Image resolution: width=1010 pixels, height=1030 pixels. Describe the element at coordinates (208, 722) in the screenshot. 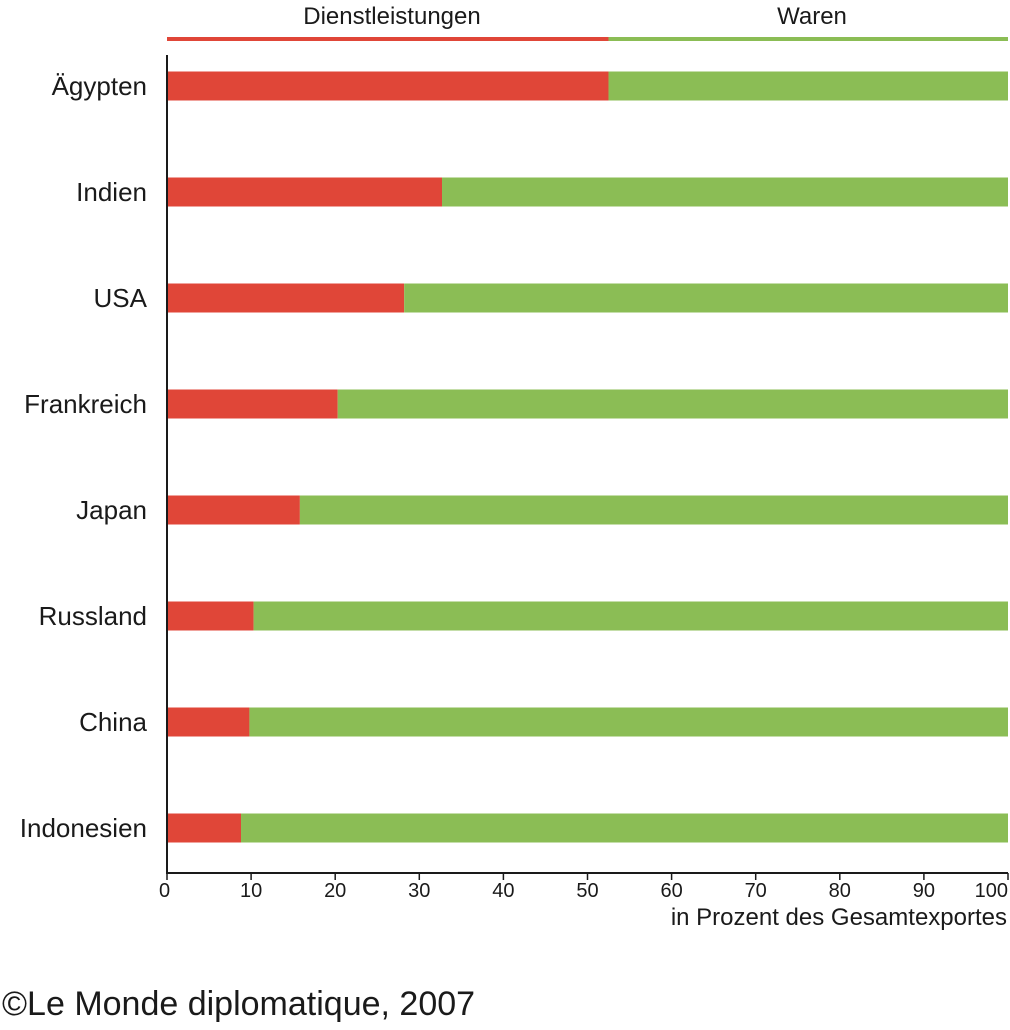

I see `bar-china-dienstleistungen` at that location.